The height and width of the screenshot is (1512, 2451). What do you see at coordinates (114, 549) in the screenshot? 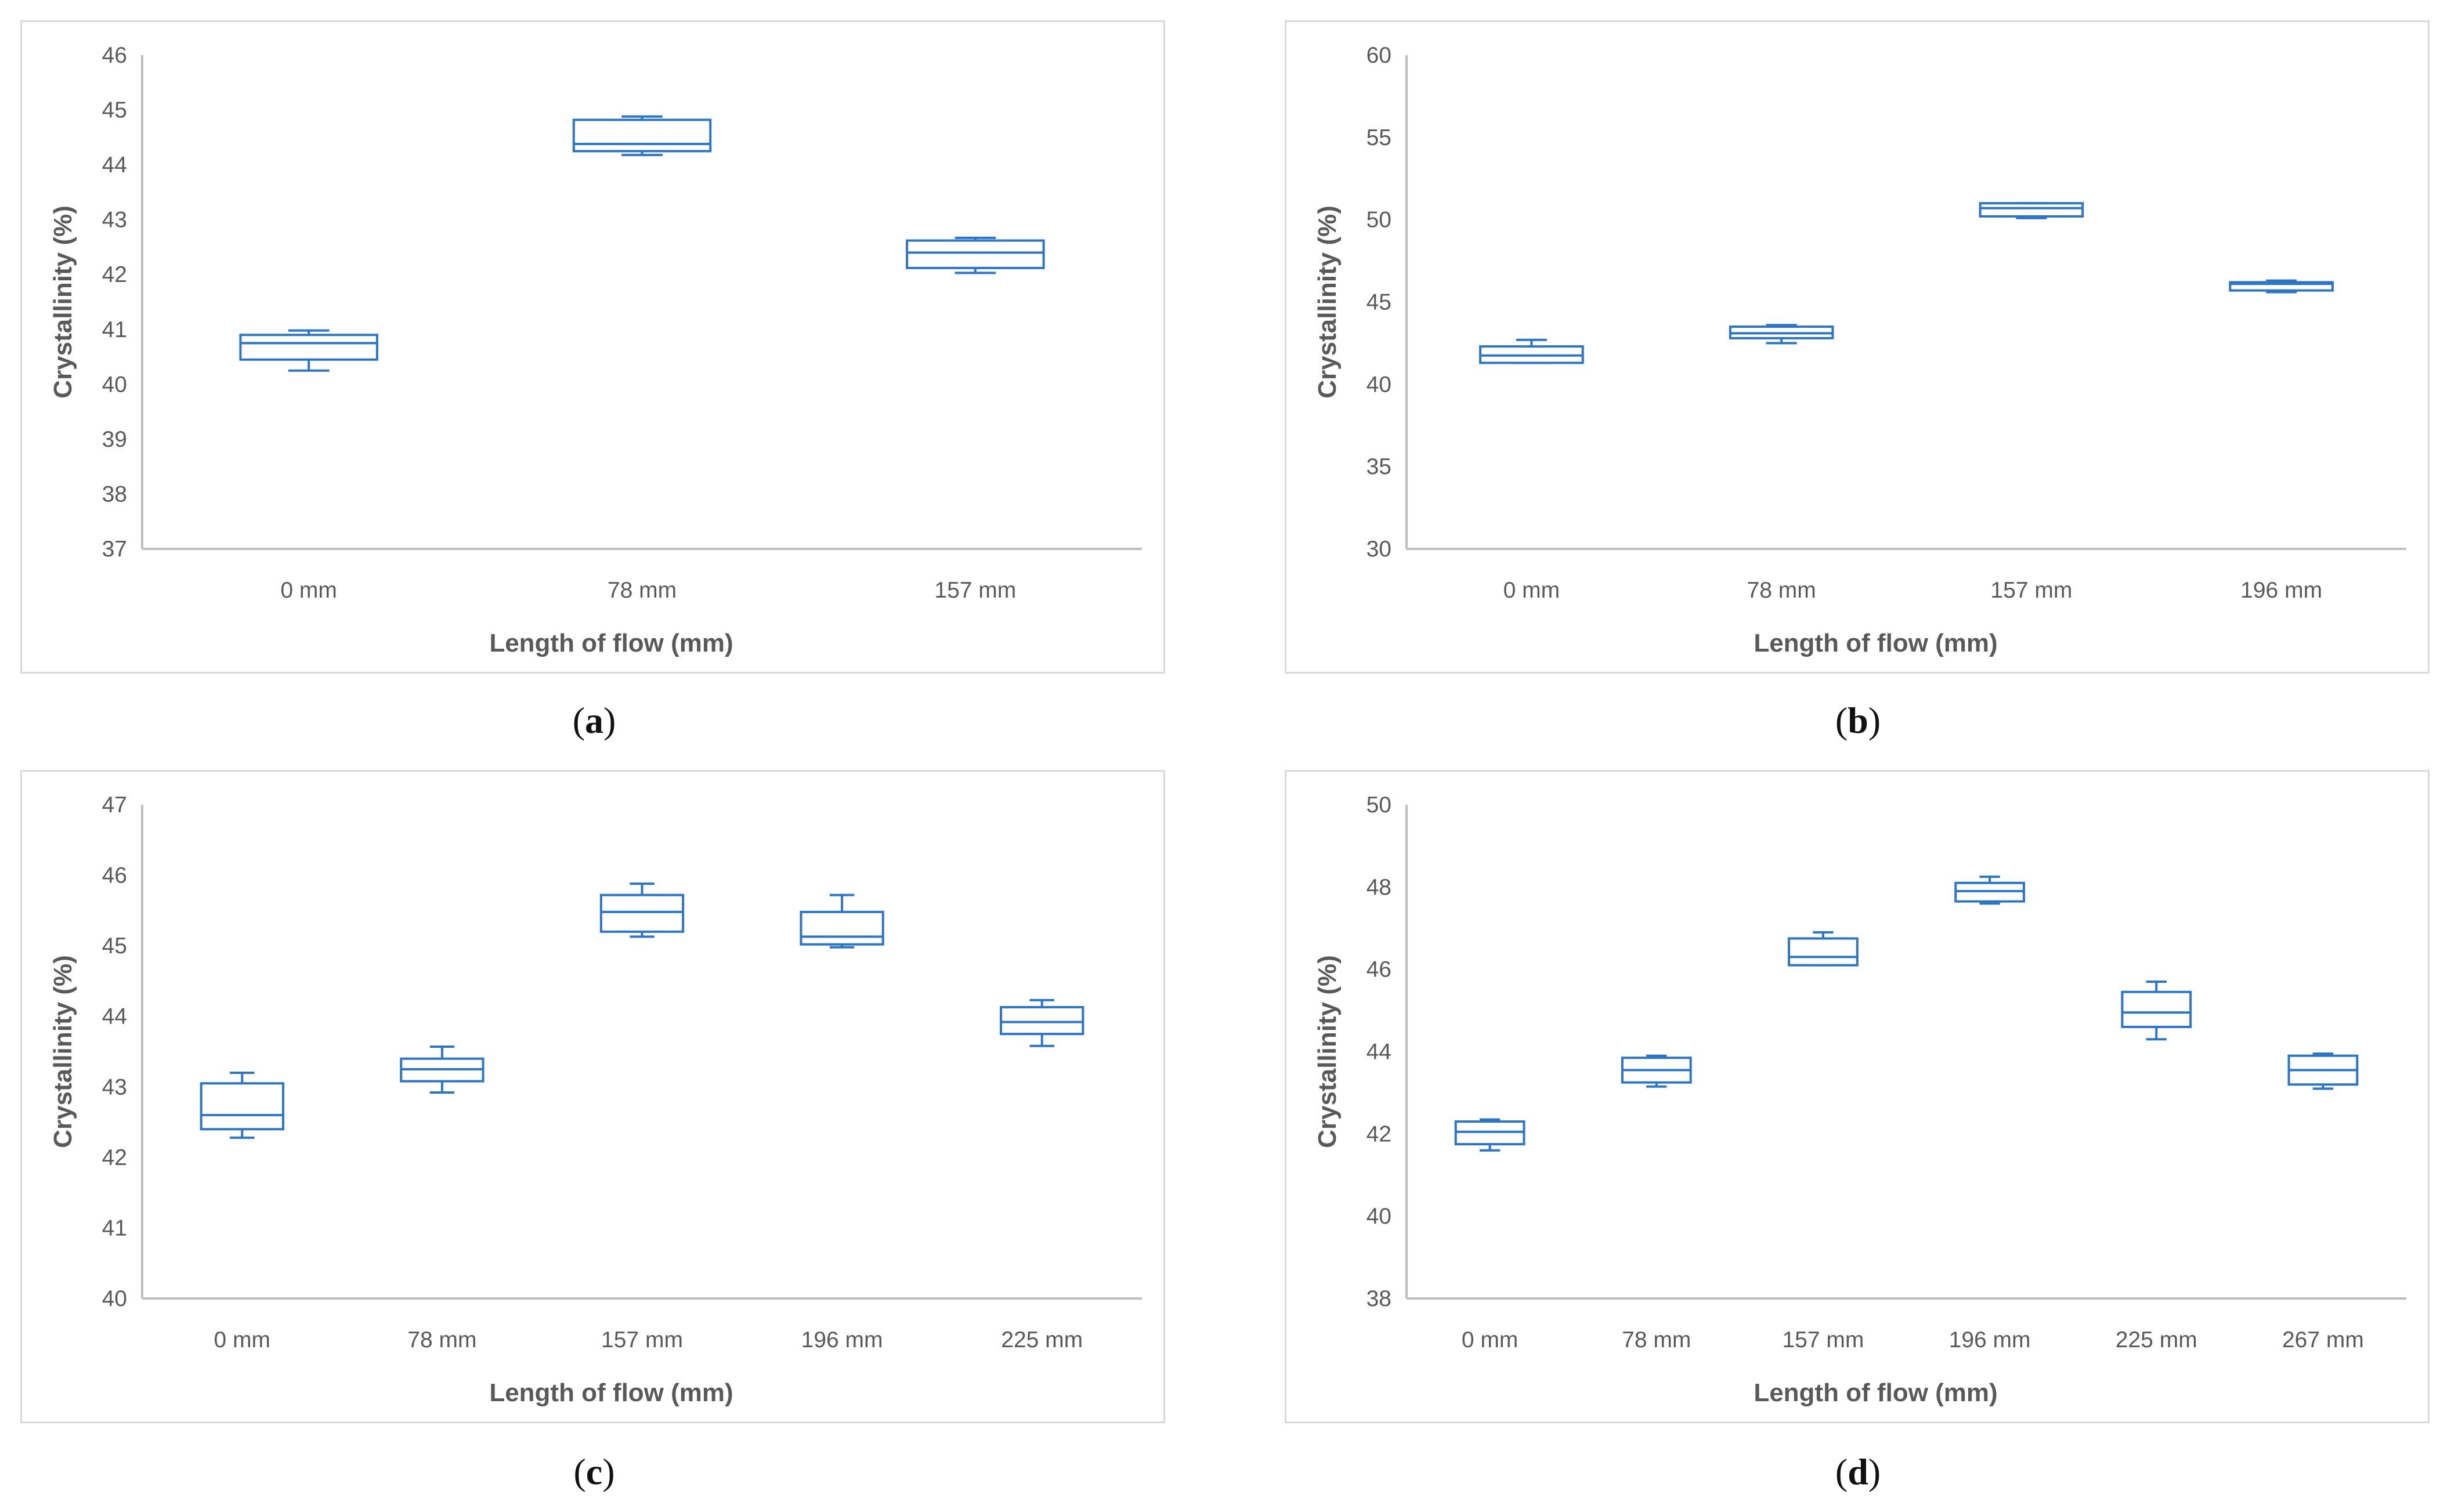
I see `y-tick-label: 37` at bounding box center [114, 549].